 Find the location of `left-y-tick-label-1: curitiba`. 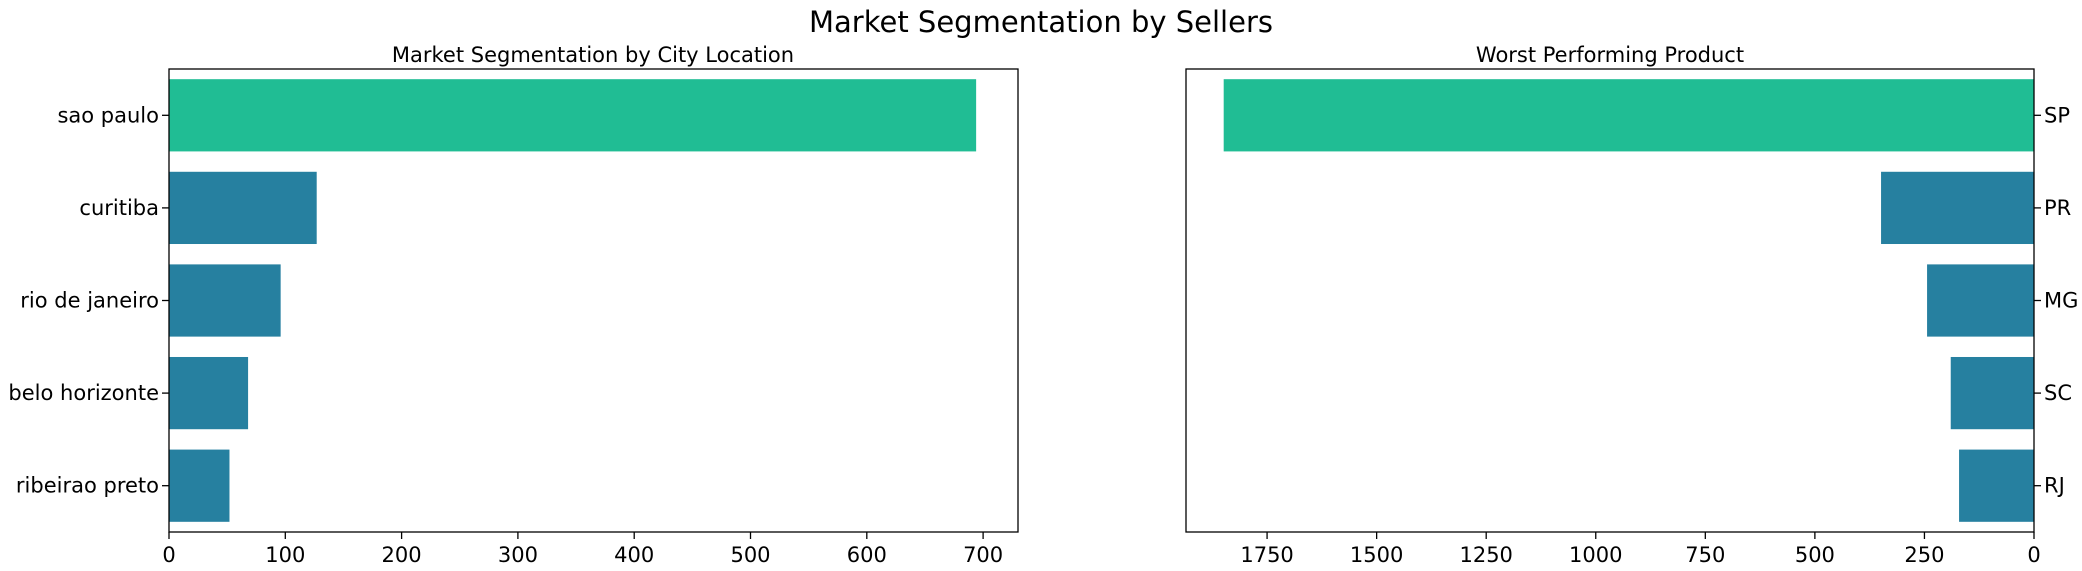

left-y-tick-label-1: curitiba is located at coordinates (119, 208).